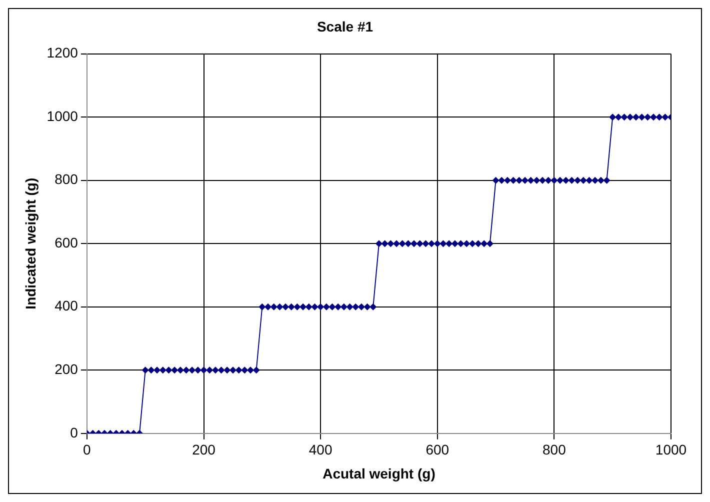  Describe the element at coordinates (30, 244) in the screenshot. I see `y-axis-title: Indicated weight (g)` at that location.